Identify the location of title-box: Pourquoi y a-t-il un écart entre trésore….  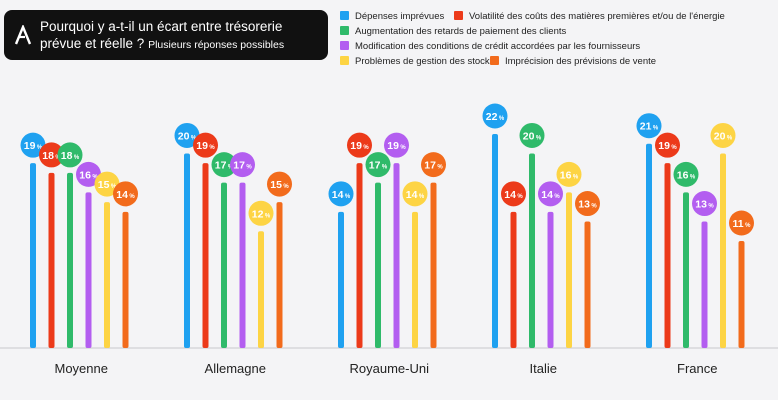
(166, 35).